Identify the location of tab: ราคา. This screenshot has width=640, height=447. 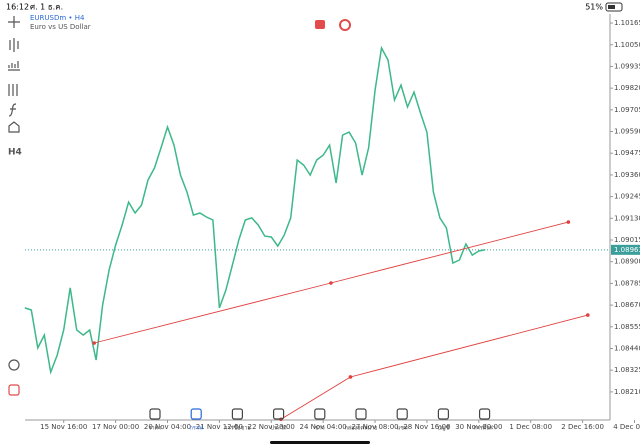
(155, 420).